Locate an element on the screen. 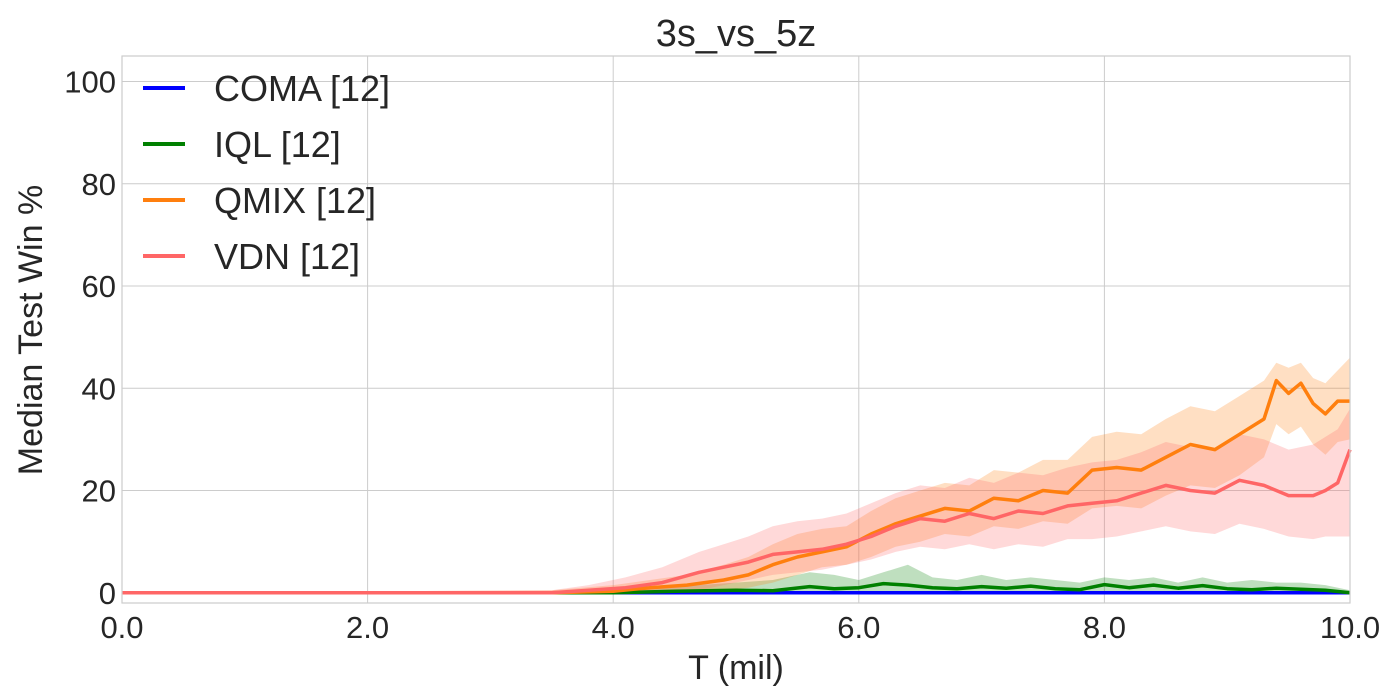 The height and width of the screenshot is (700, 1400). x-tick-label: 6.0 is located at coordinates (858, 627).